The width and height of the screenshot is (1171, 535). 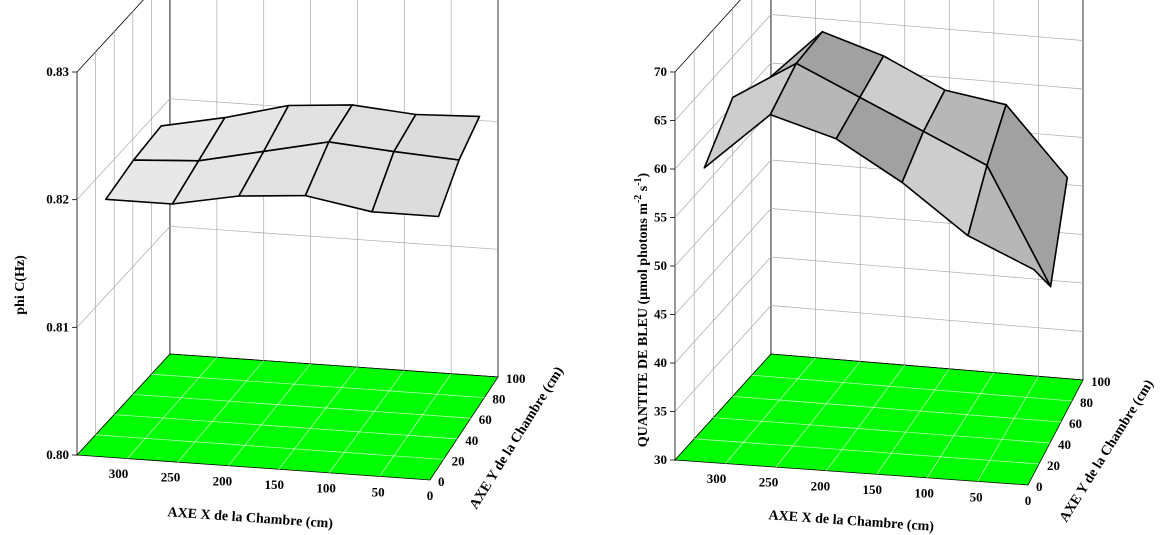 What do you see at coordinates (250, 518) in the screenshot?
I see `left-x-axis-label: AXE X de la Chambre (cm)` at bounding box center [250, 518].